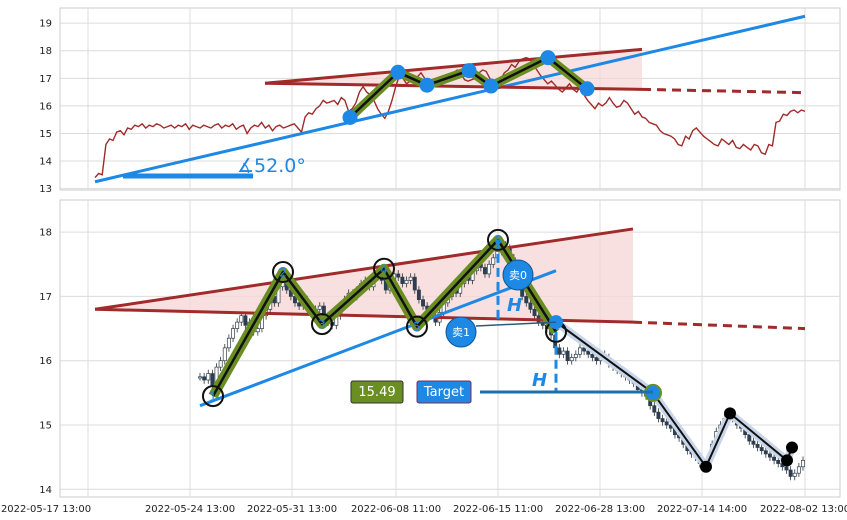 Image resolution: width=847 pixels, height=520 pixels. I want to click on top-lower-line, so click(453, 86).